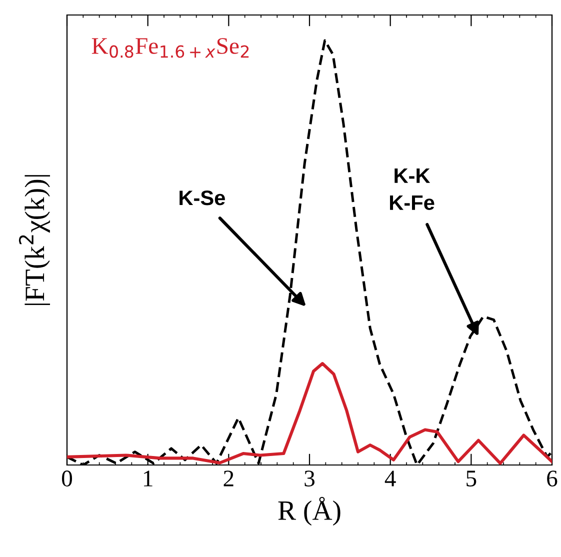  What do you see at coordinates (170, 48) in the screenshot?
I see `text: K$_{0.8}$Fe$_{1.6+x}$Se$_{2}$` at bounding box center [170, 48].